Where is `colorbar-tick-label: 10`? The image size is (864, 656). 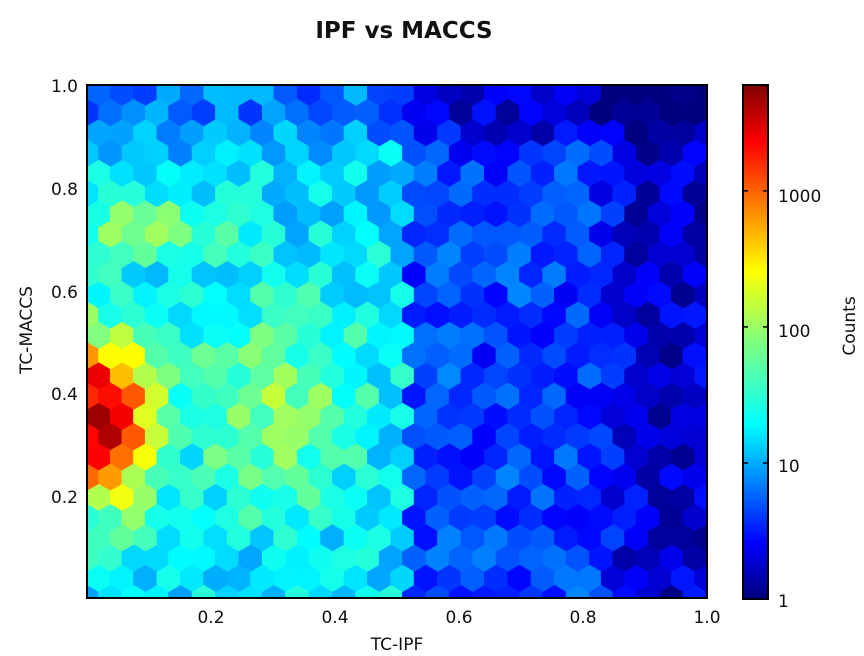
colorbar-tick-label: 10 is located at coordinates (789, 467).